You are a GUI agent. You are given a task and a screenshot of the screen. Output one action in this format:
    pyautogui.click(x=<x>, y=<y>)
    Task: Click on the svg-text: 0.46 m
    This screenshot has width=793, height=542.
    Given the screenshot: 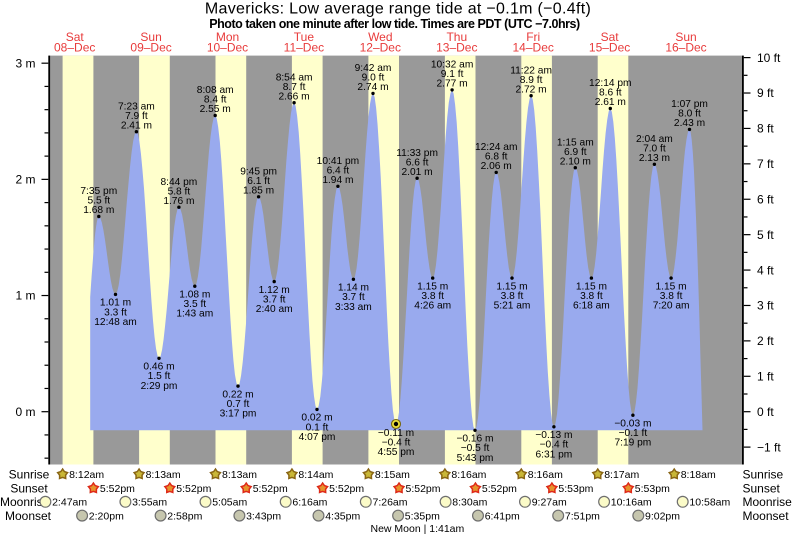 What is the action you would take?
    pyautogui.click(x=158, y=367)
    